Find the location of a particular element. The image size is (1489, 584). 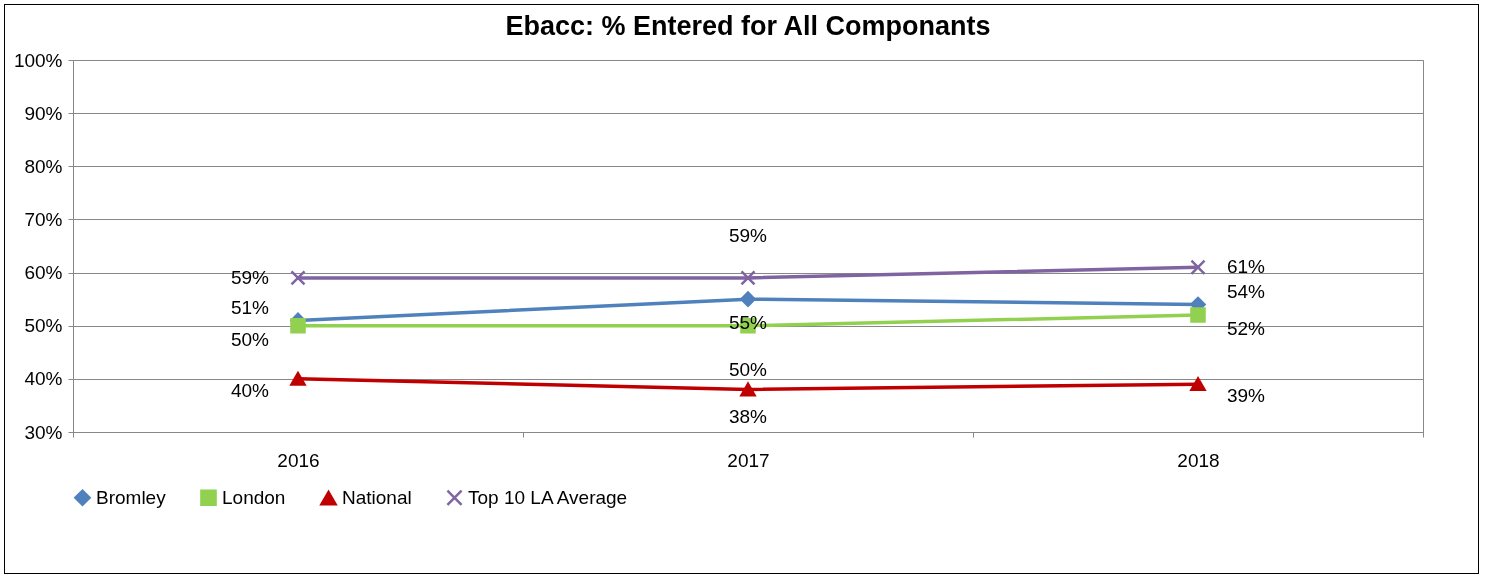

y-tick-label: 80% is located at coordinates (43, 166).